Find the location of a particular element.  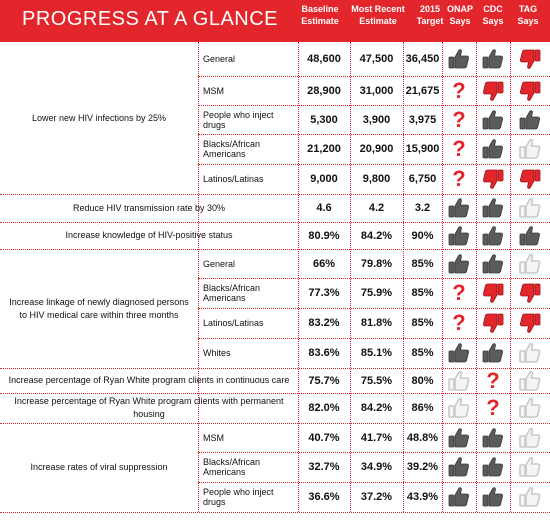

cell-target: 39.2% is located at coordinates (422, 467).